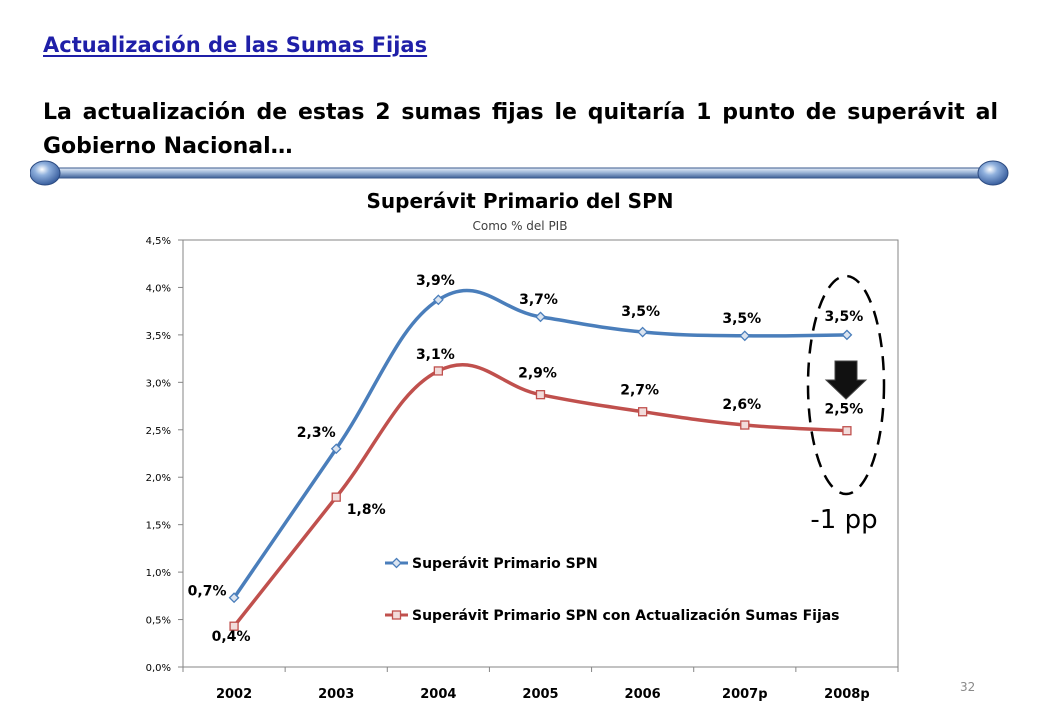 The height and width of the screenshot is (720, 1040). What do you see at coordinates (741, 405) in the screenshot?
I see `series-2-data-label: 2,6%` at bounding box center [741, 405].